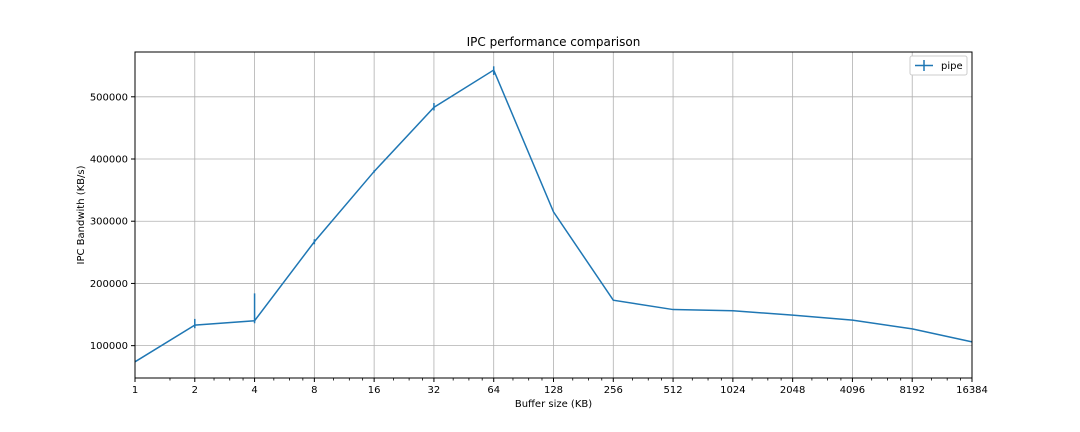  Describe the element at coordinates (792, 390) in the screenshot. I see `x-tick-label: 2048` at that location.